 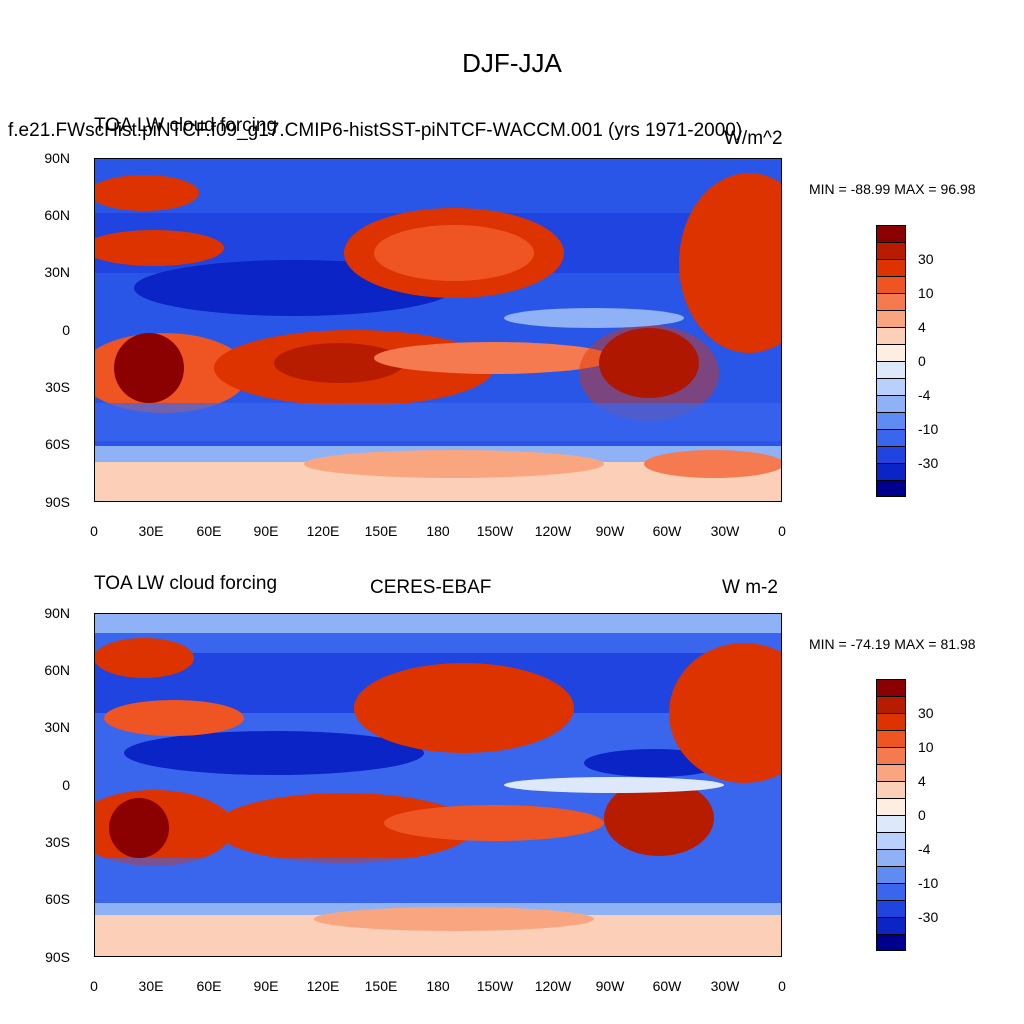 I want to click on figure-title: DJF-JJA, so click(x=512, y=63).